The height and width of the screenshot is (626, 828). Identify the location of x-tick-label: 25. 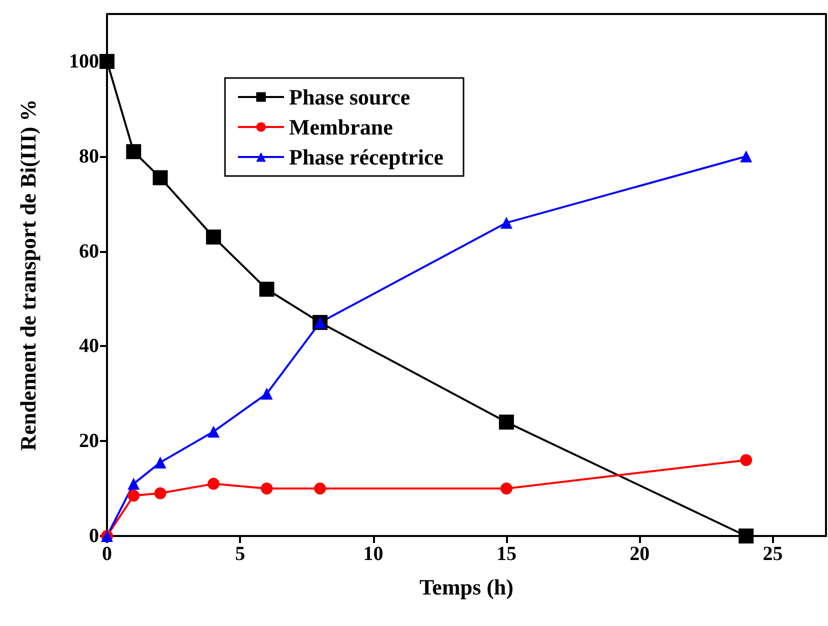
(772, 554).